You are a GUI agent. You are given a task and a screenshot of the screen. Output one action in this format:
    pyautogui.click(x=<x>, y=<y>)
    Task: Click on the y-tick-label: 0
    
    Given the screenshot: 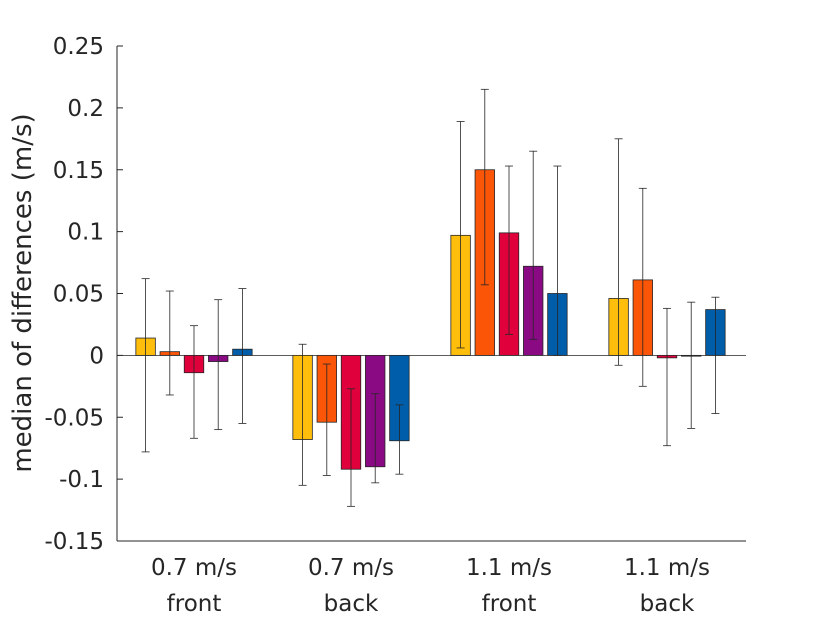 What is the action you would take?
    pyautogui.click(x=96, y=356)
    